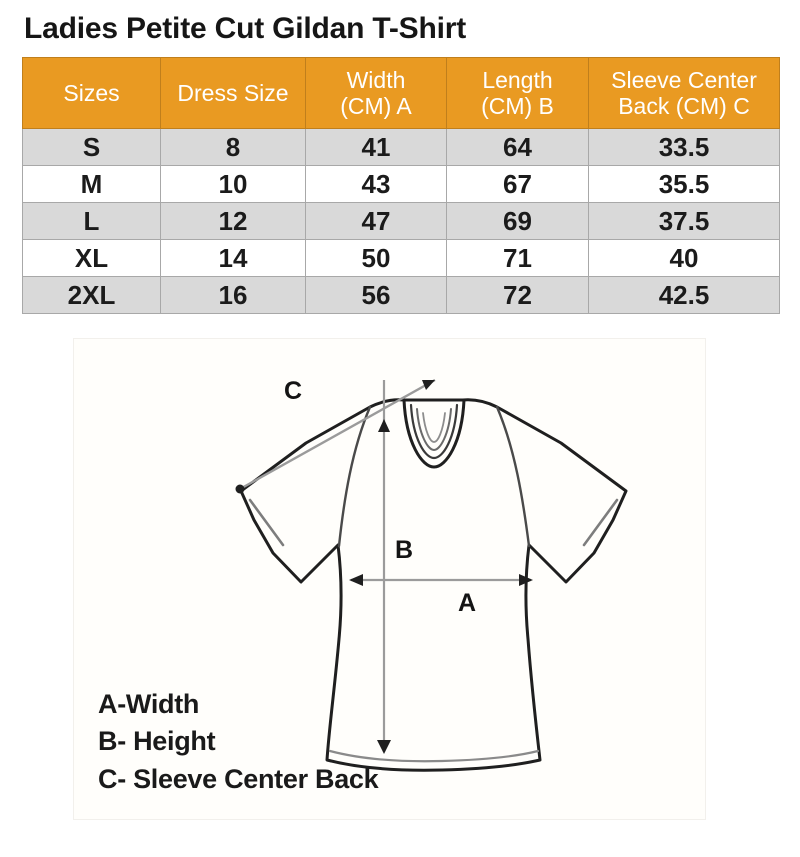  What do you see at coordinates (434, 756) in the screenshot?
I see `tshirt-hem-line` at bounding box center [434, 756].